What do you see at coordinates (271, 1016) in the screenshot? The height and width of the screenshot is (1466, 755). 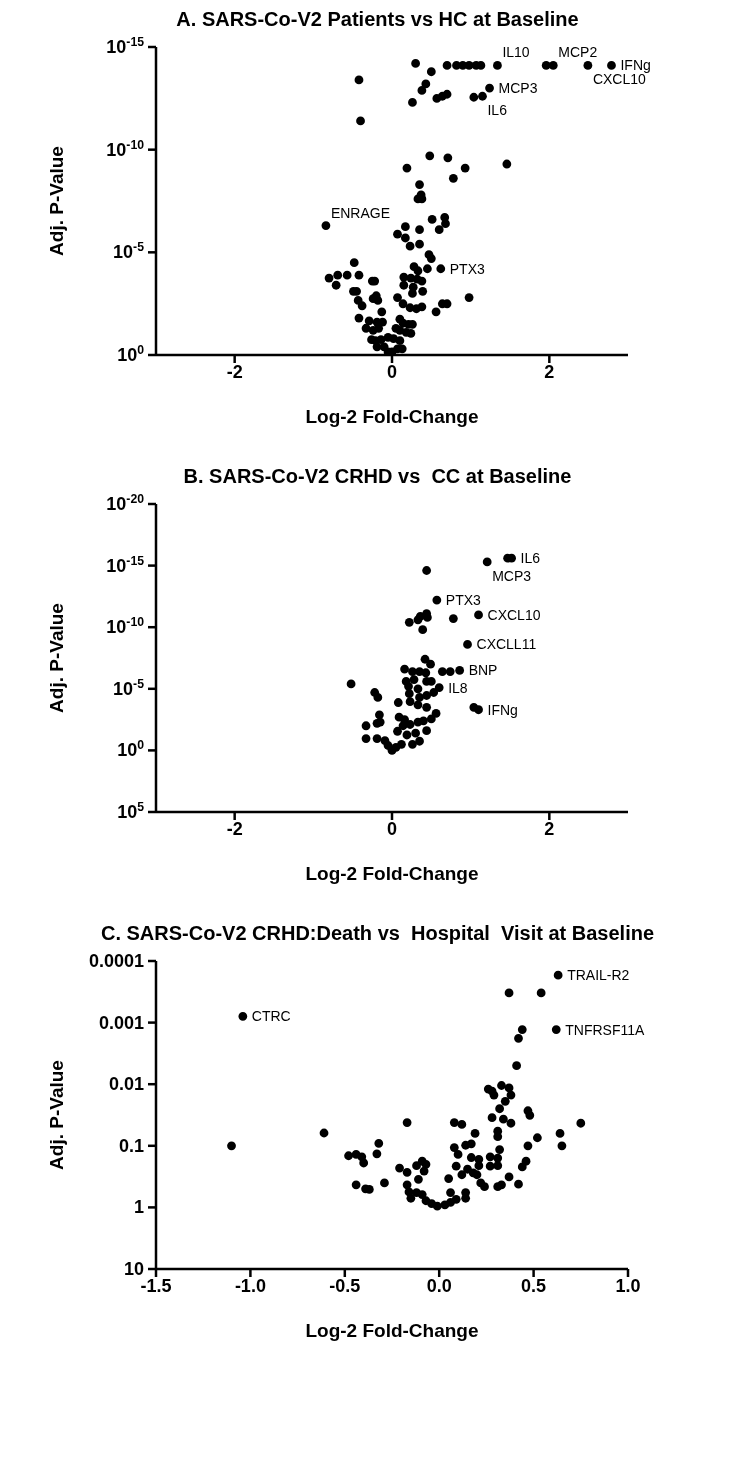 I see `annotation: CTRC` at bounding box center [271, 1016].